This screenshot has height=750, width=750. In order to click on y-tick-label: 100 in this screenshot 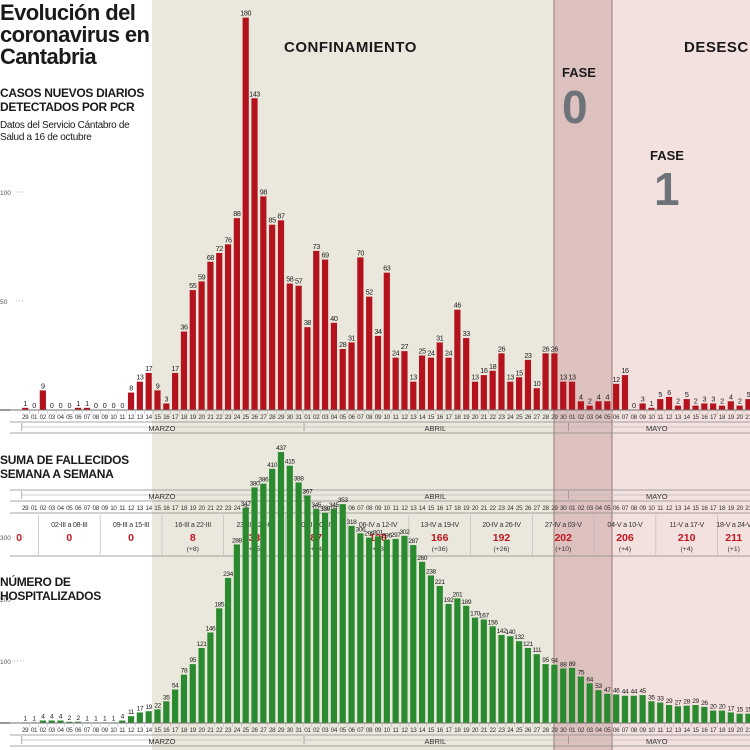, I will do `click(5, 662)`.